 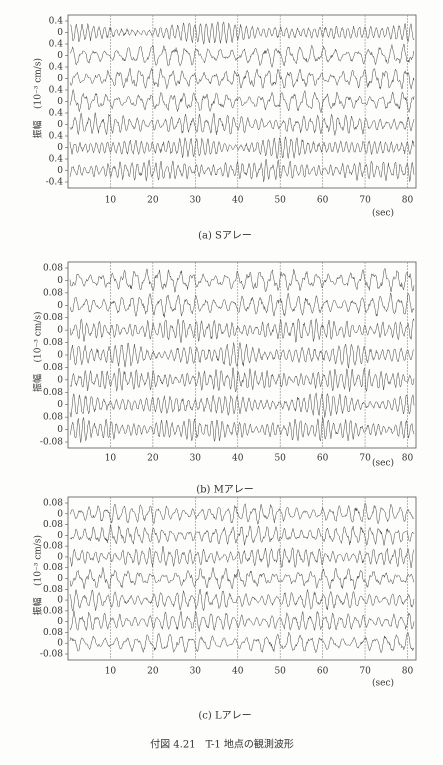 What do you see at coordinates (224, 716) in the screenshot?
I see `panel-caption: (c) Lアレー` at bounding box center [224, 716].